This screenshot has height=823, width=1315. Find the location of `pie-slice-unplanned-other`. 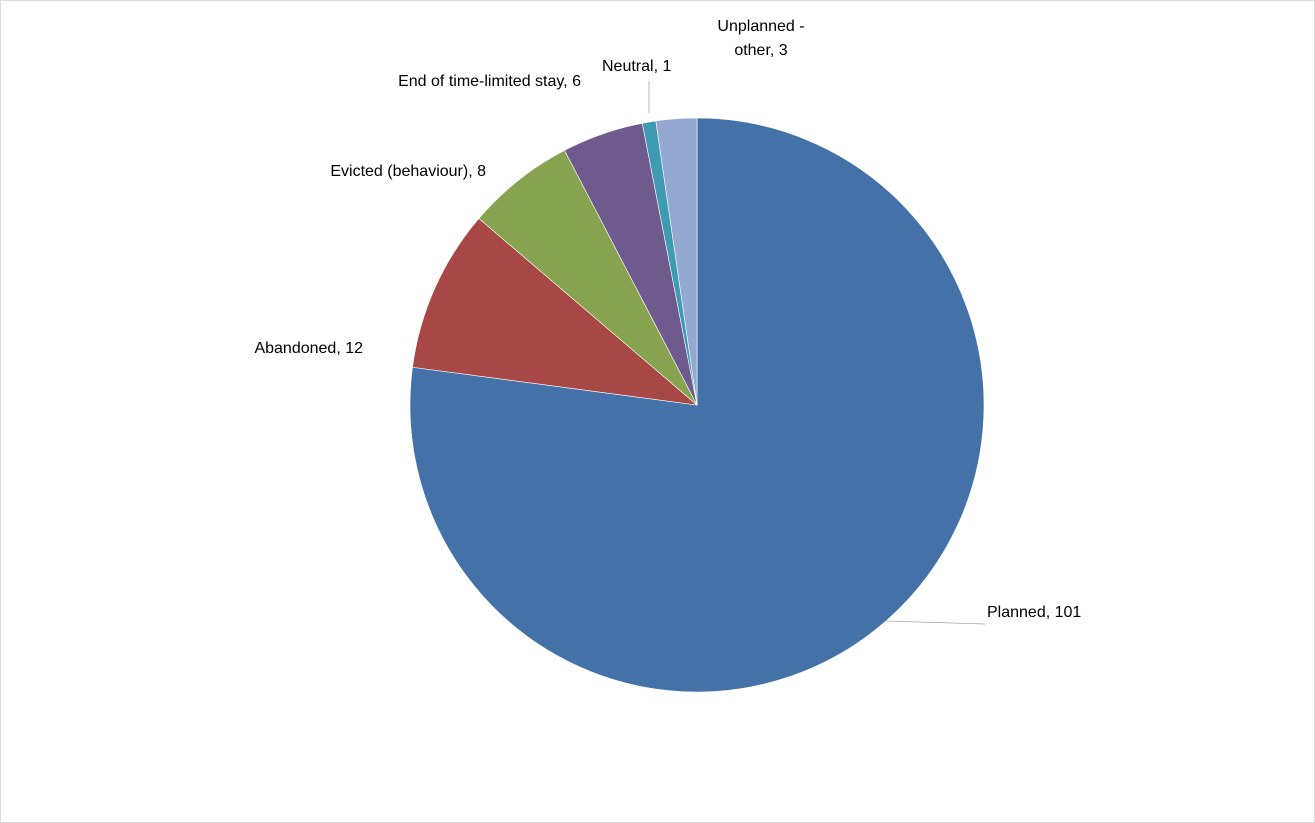

pie-slice-unplanned-other is located at coordinates (676, 261).